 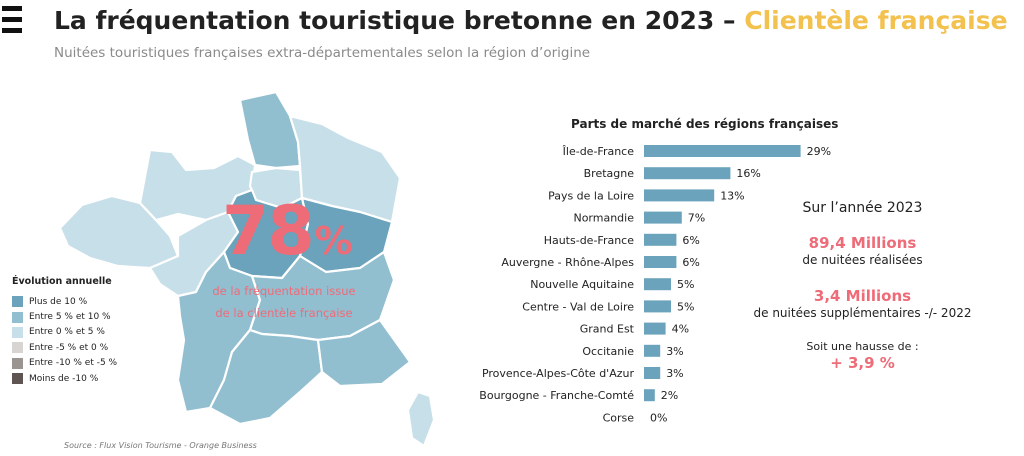 I want to click on map-region-bretagne, so click(x=119, y=232).